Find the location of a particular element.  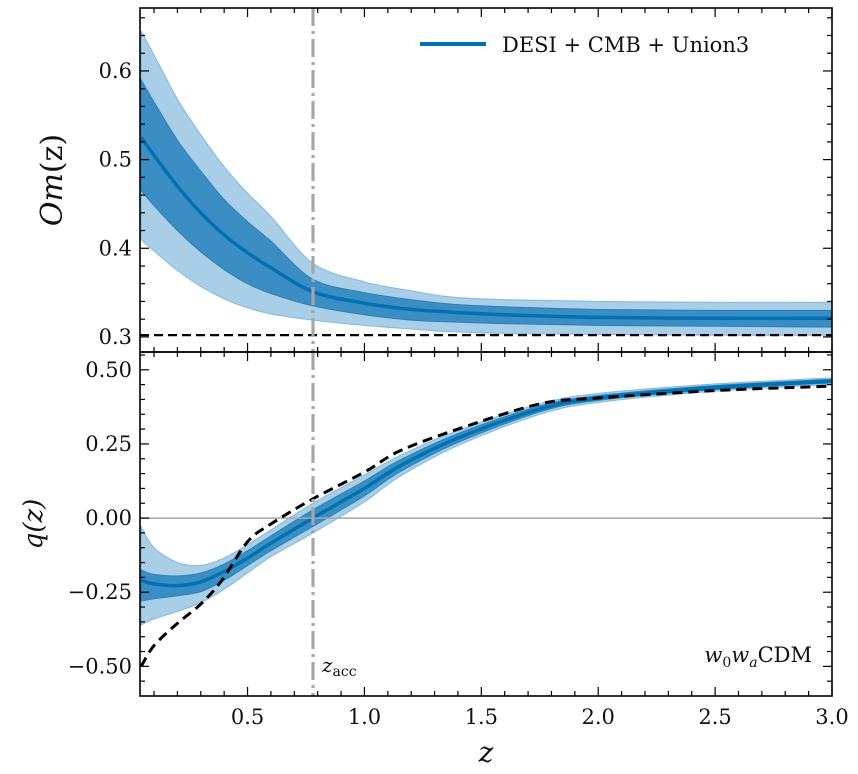

q-ytick-labels: −0.50 −0.25 0.00 0.25 0.50 is located at coordinates (100, 518).